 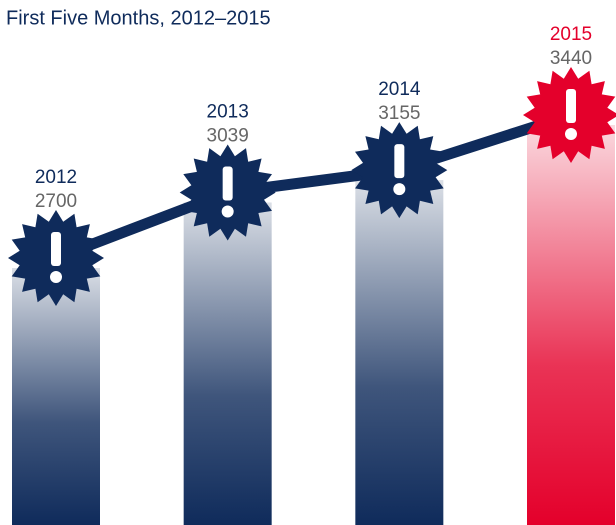 What do you see at coordinates (399, 113) in the screenshot?
I see `value-label: 3155` at bounding box center [399, 113].